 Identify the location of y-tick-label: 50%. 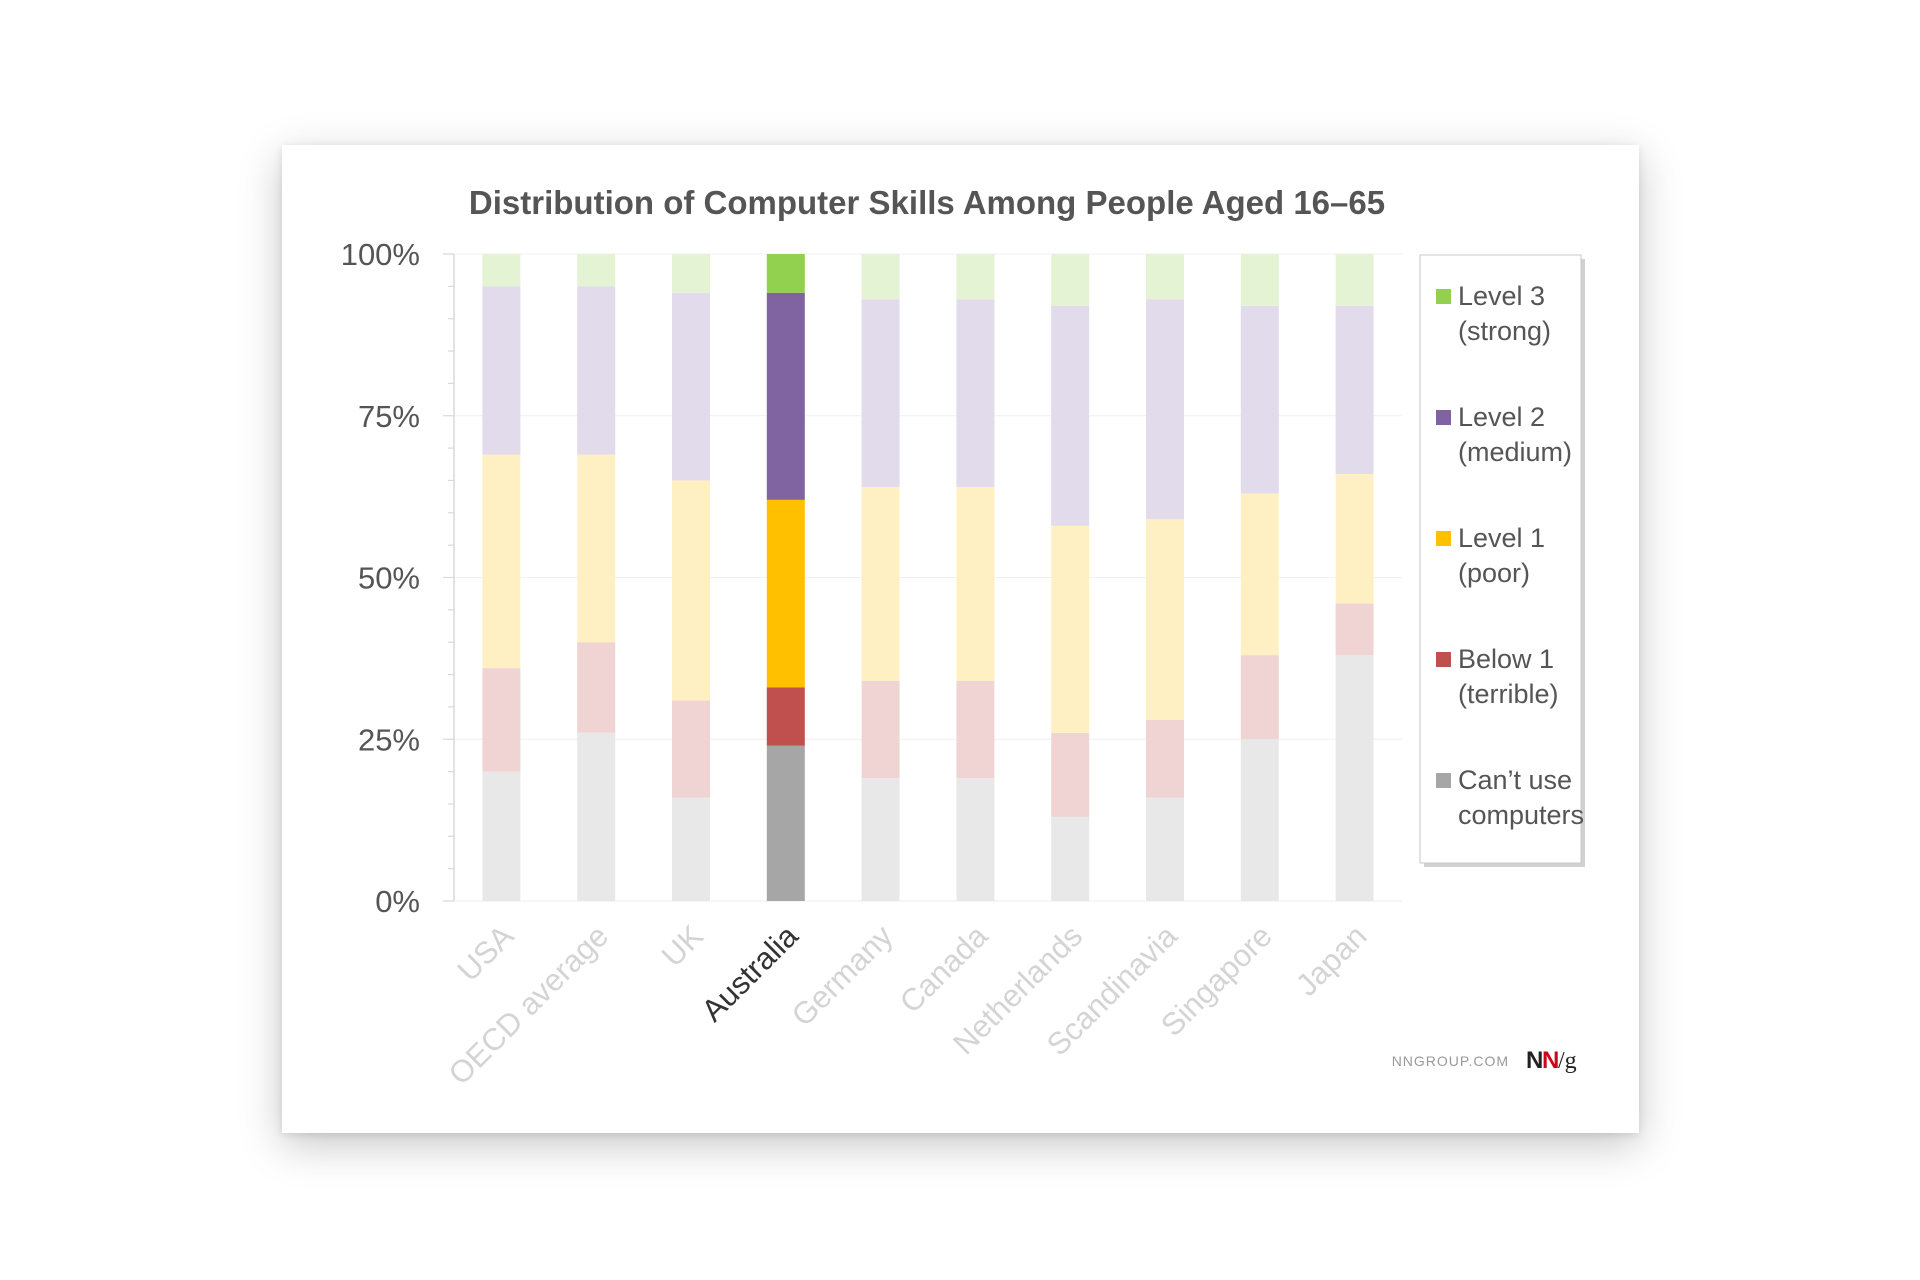
(389, 578).